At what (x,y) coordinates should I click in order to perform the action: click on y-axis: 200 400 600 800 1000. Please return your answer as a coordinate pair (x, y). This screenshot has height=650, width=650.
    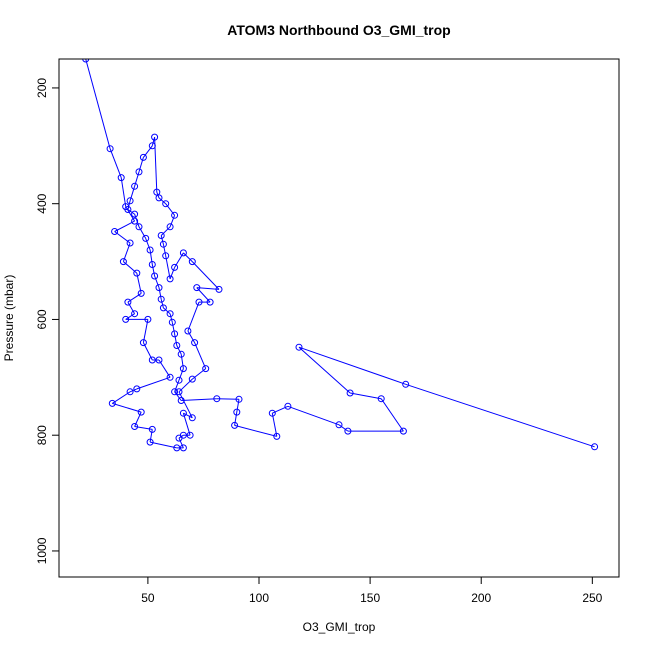
    Looking at the image, I should click on (47, 321).